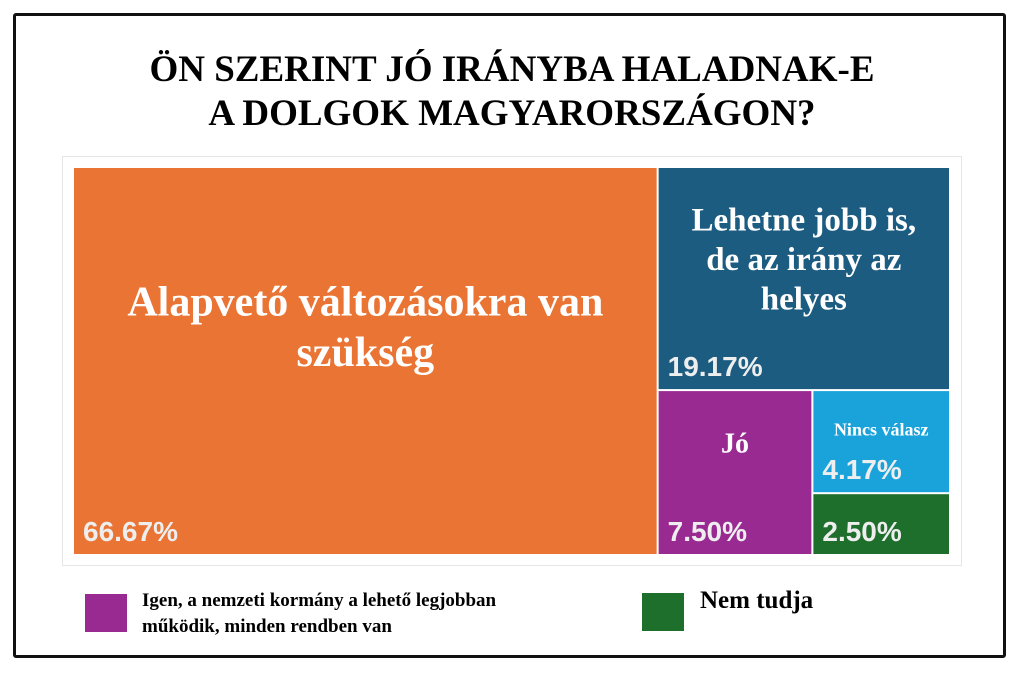 The image size is (1024, 675). What do you see at coordinates (804, 259) in the screenshot?
I see `treemap-label-1: Lehetne jobb is, de az irány az helyes` at bounding box center [804, 259].